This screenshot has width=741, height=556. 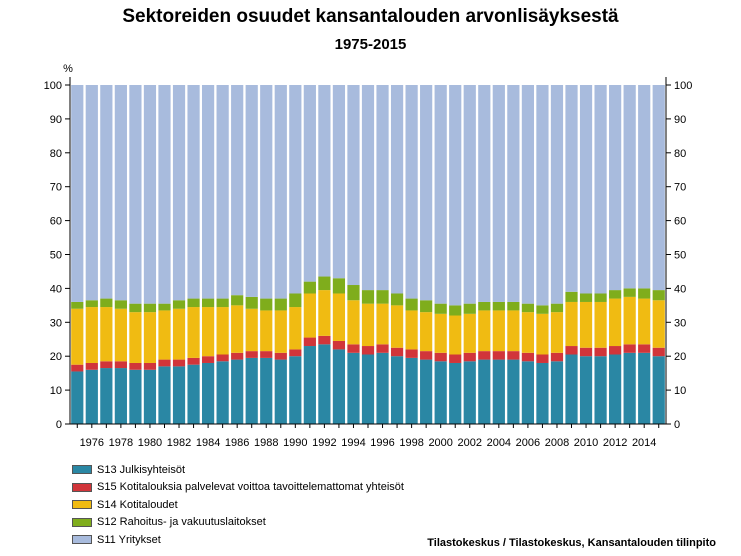 I want to click on y-tick-label-left: 70, so click(x=56, y=188).